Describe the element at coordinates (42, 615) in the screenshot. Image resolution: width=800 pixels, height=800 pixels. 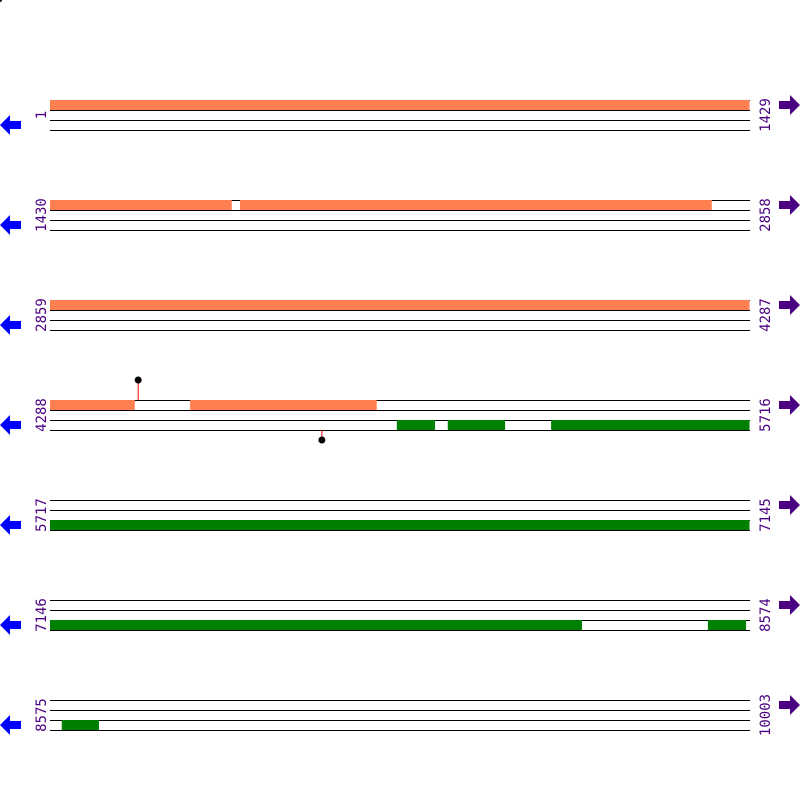
I see `start-position-label: 7146` at that location.